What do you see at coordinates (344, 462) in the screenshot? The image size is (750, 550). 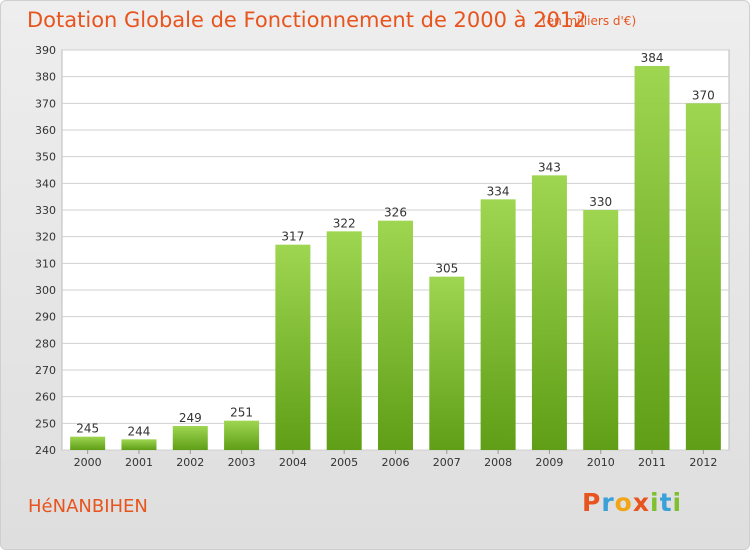 I see `x-tick-label: 2005` at bounding box center [344, 462].